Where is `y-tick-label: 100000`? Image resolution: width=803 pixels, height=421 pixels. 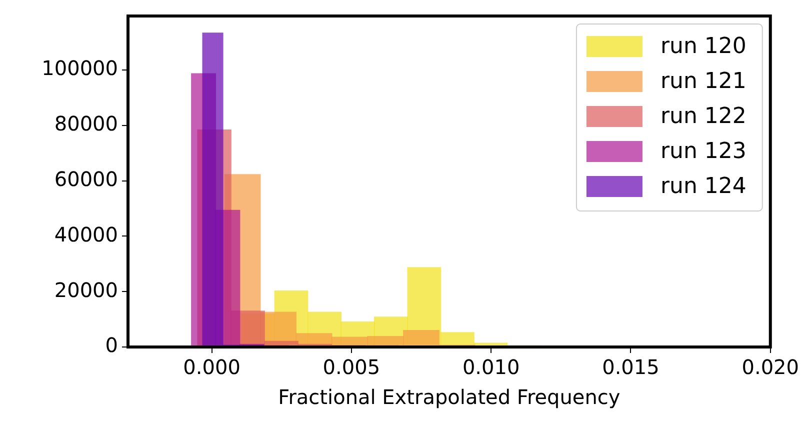
y-tick-label: 100000 is located at coordinates (80, 68).